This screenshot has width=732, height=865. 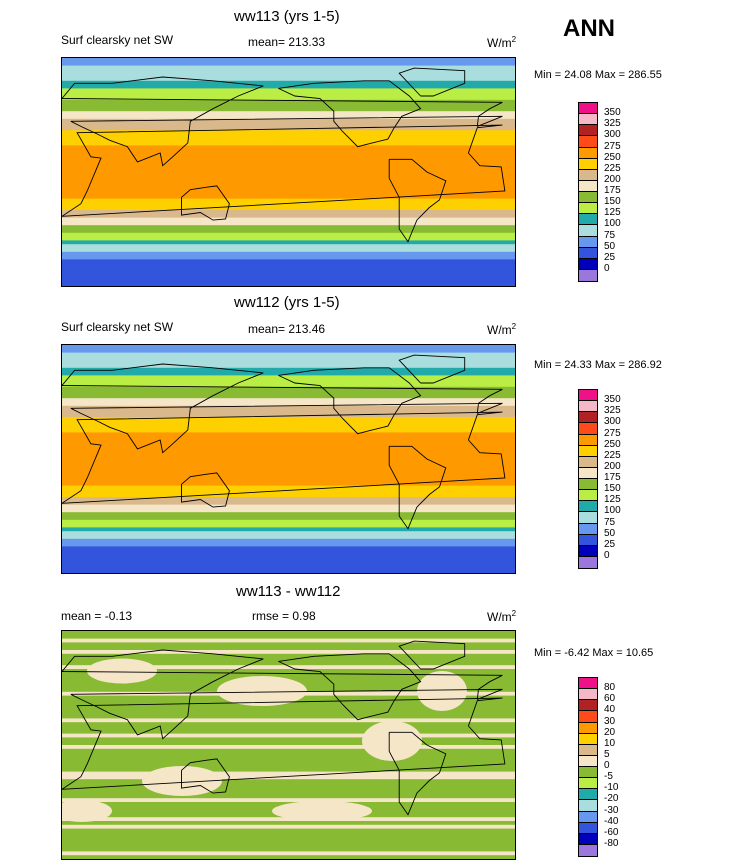 I want to click on colorbar-tick-label: 325, so click(x=612, y=124).